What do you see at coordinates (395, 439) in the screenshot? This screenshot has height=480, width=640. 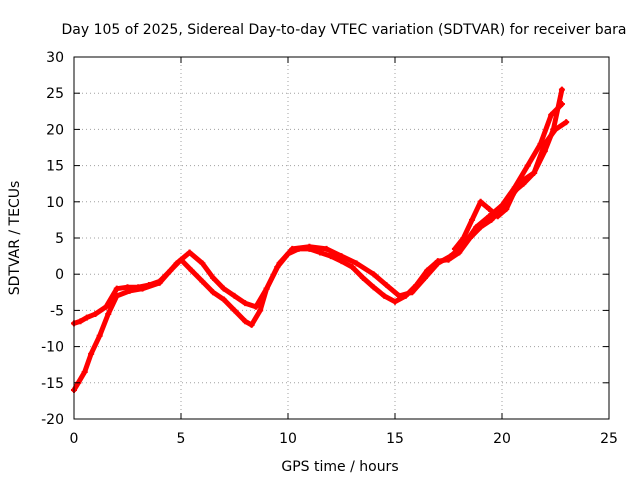 I see `x-tick-label: 15` at bounding box center [395, 439].